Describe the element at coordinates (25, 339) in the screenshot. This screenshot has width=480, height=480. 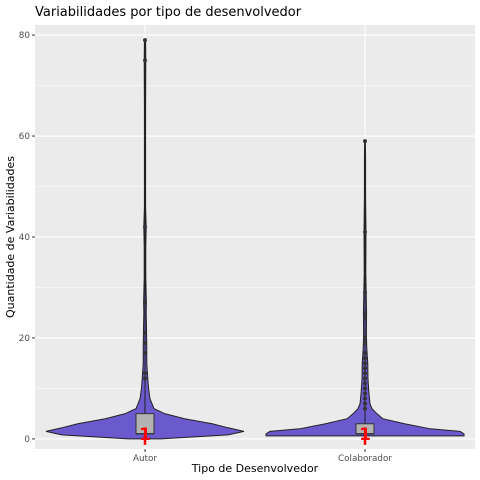
I see `y-tick-label: 20` at that location.